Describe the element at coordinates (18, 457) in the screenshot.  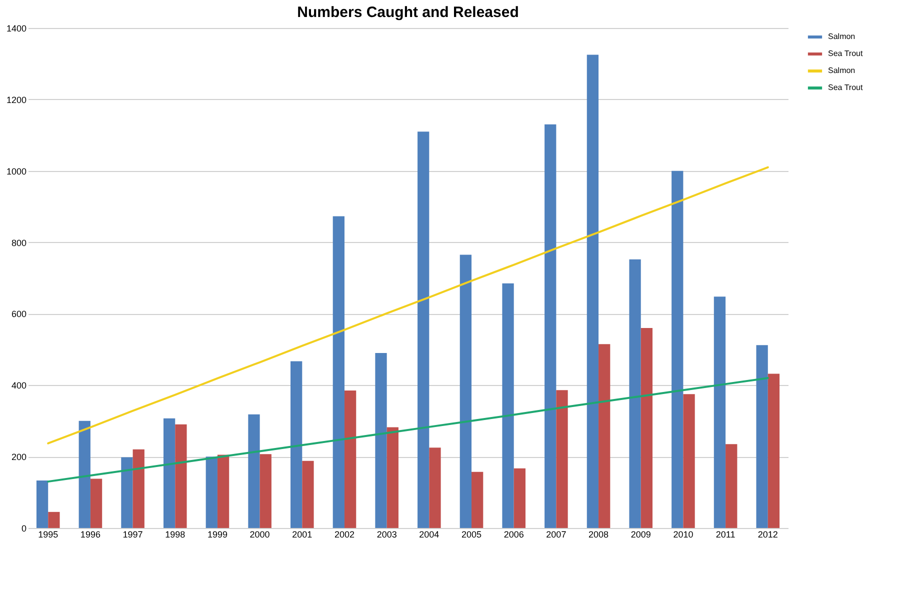
I see `y-tick-label: 200` at that location.